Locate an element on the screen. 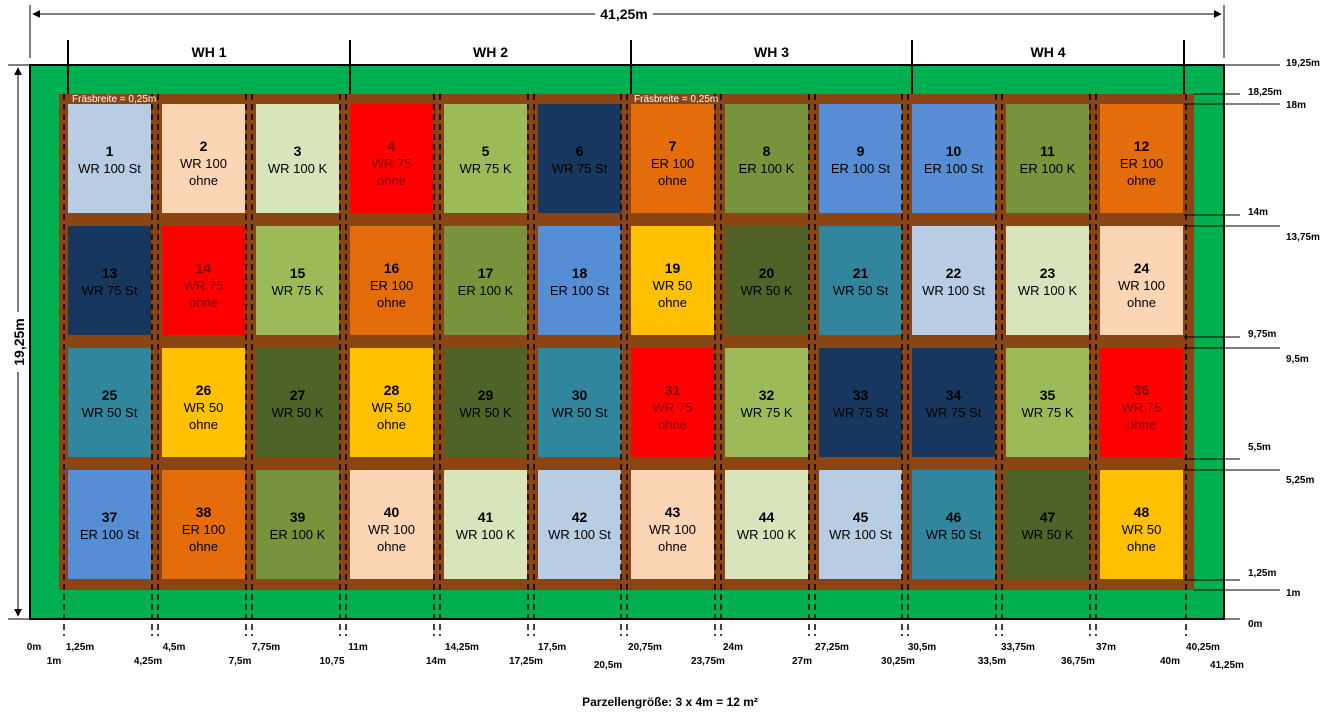  plot-cell: 1 WR 100 St is located at coordinates (109, 158).